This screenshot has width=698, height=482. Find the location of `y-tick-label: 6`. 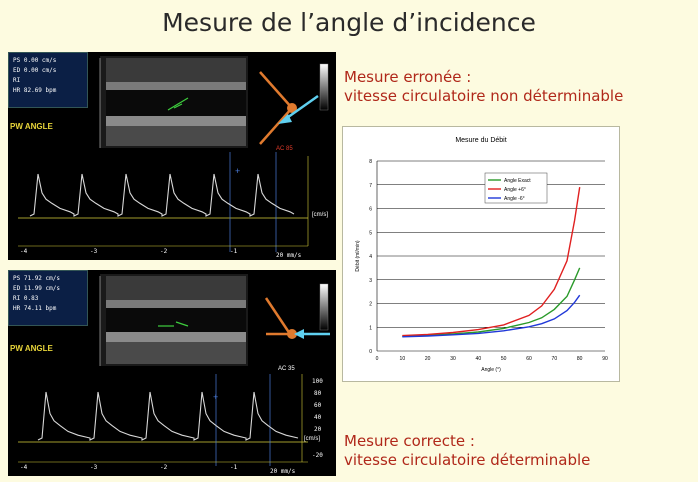

y-tick-label: 6 is located at coordinates (370, 210).